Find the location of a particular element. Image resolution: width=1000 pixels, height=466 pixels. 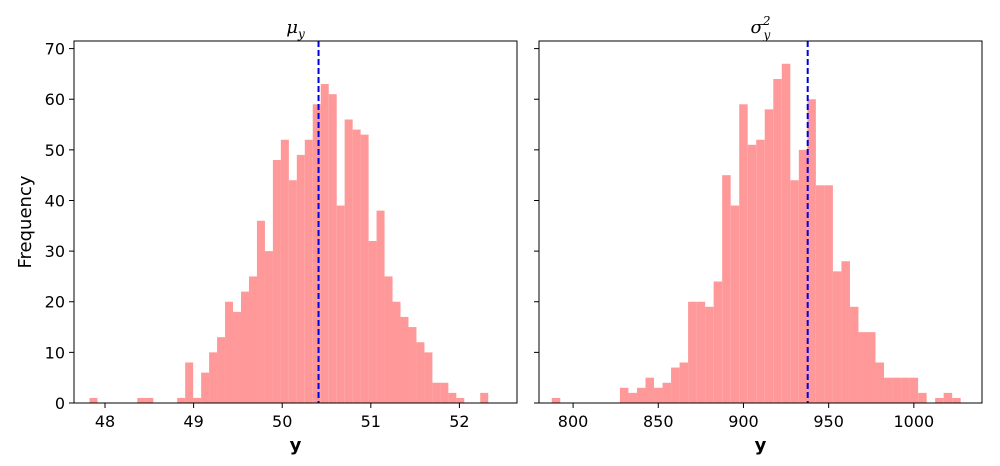

x-tick-label: 800 is located at coordinates (573, 421).